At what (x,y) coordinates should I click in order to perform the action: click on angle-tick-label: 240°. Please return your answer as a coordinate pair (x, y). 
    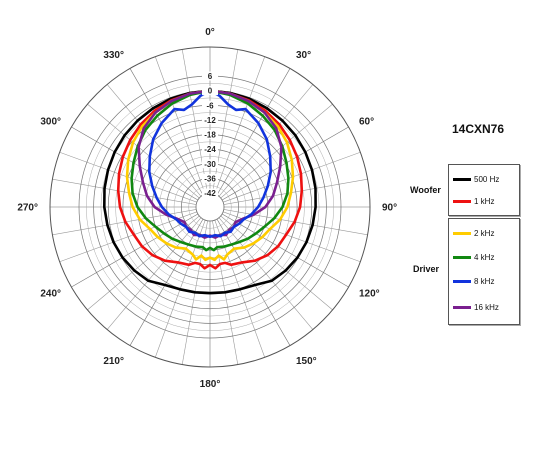
    Looking at the image, I should click on (50, 294).